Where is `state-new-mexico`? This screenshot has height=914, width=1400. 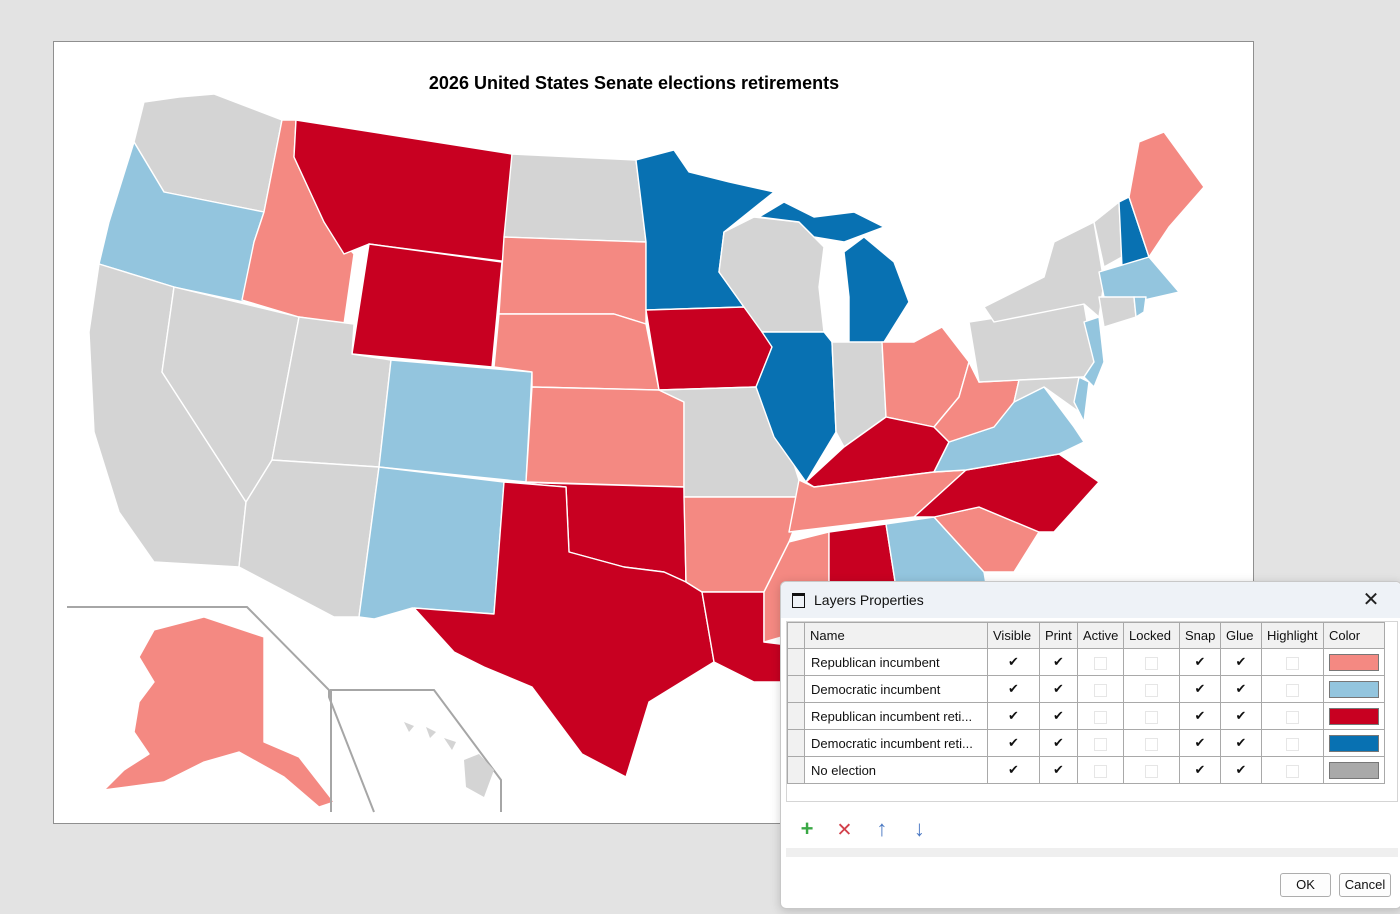
state-new-mexico is located at coordinates (431, 543).